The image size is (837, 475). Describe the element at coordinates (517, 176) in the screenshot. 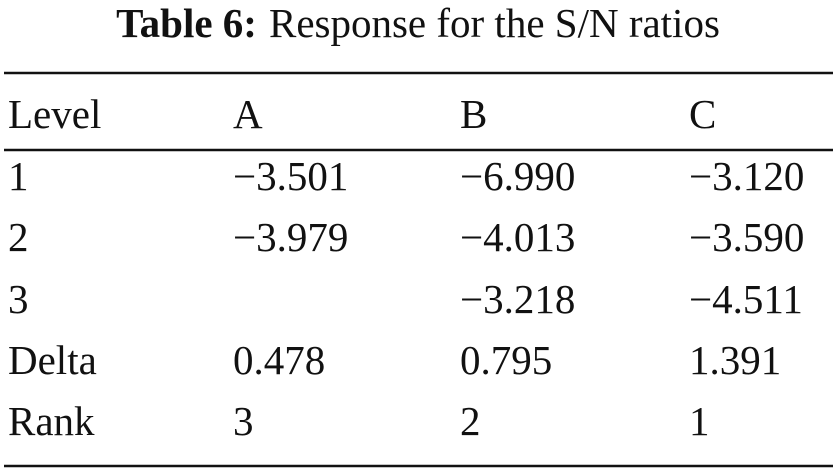

I see `cell: −6.990` at that location.